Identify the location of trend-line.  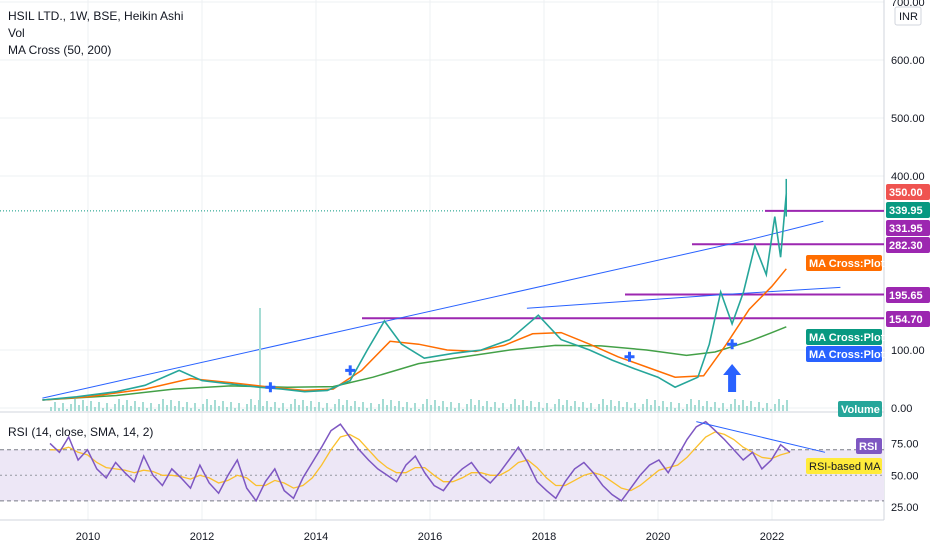
(786, 230).